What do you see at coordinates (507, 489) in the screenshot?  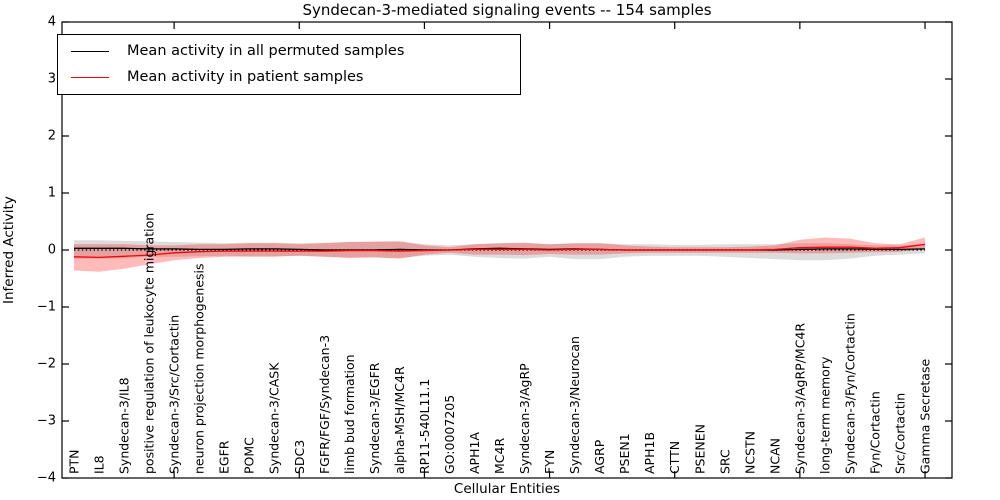 I see `x-axis-label: Cellular Entities` at bounding box center [507, 489].